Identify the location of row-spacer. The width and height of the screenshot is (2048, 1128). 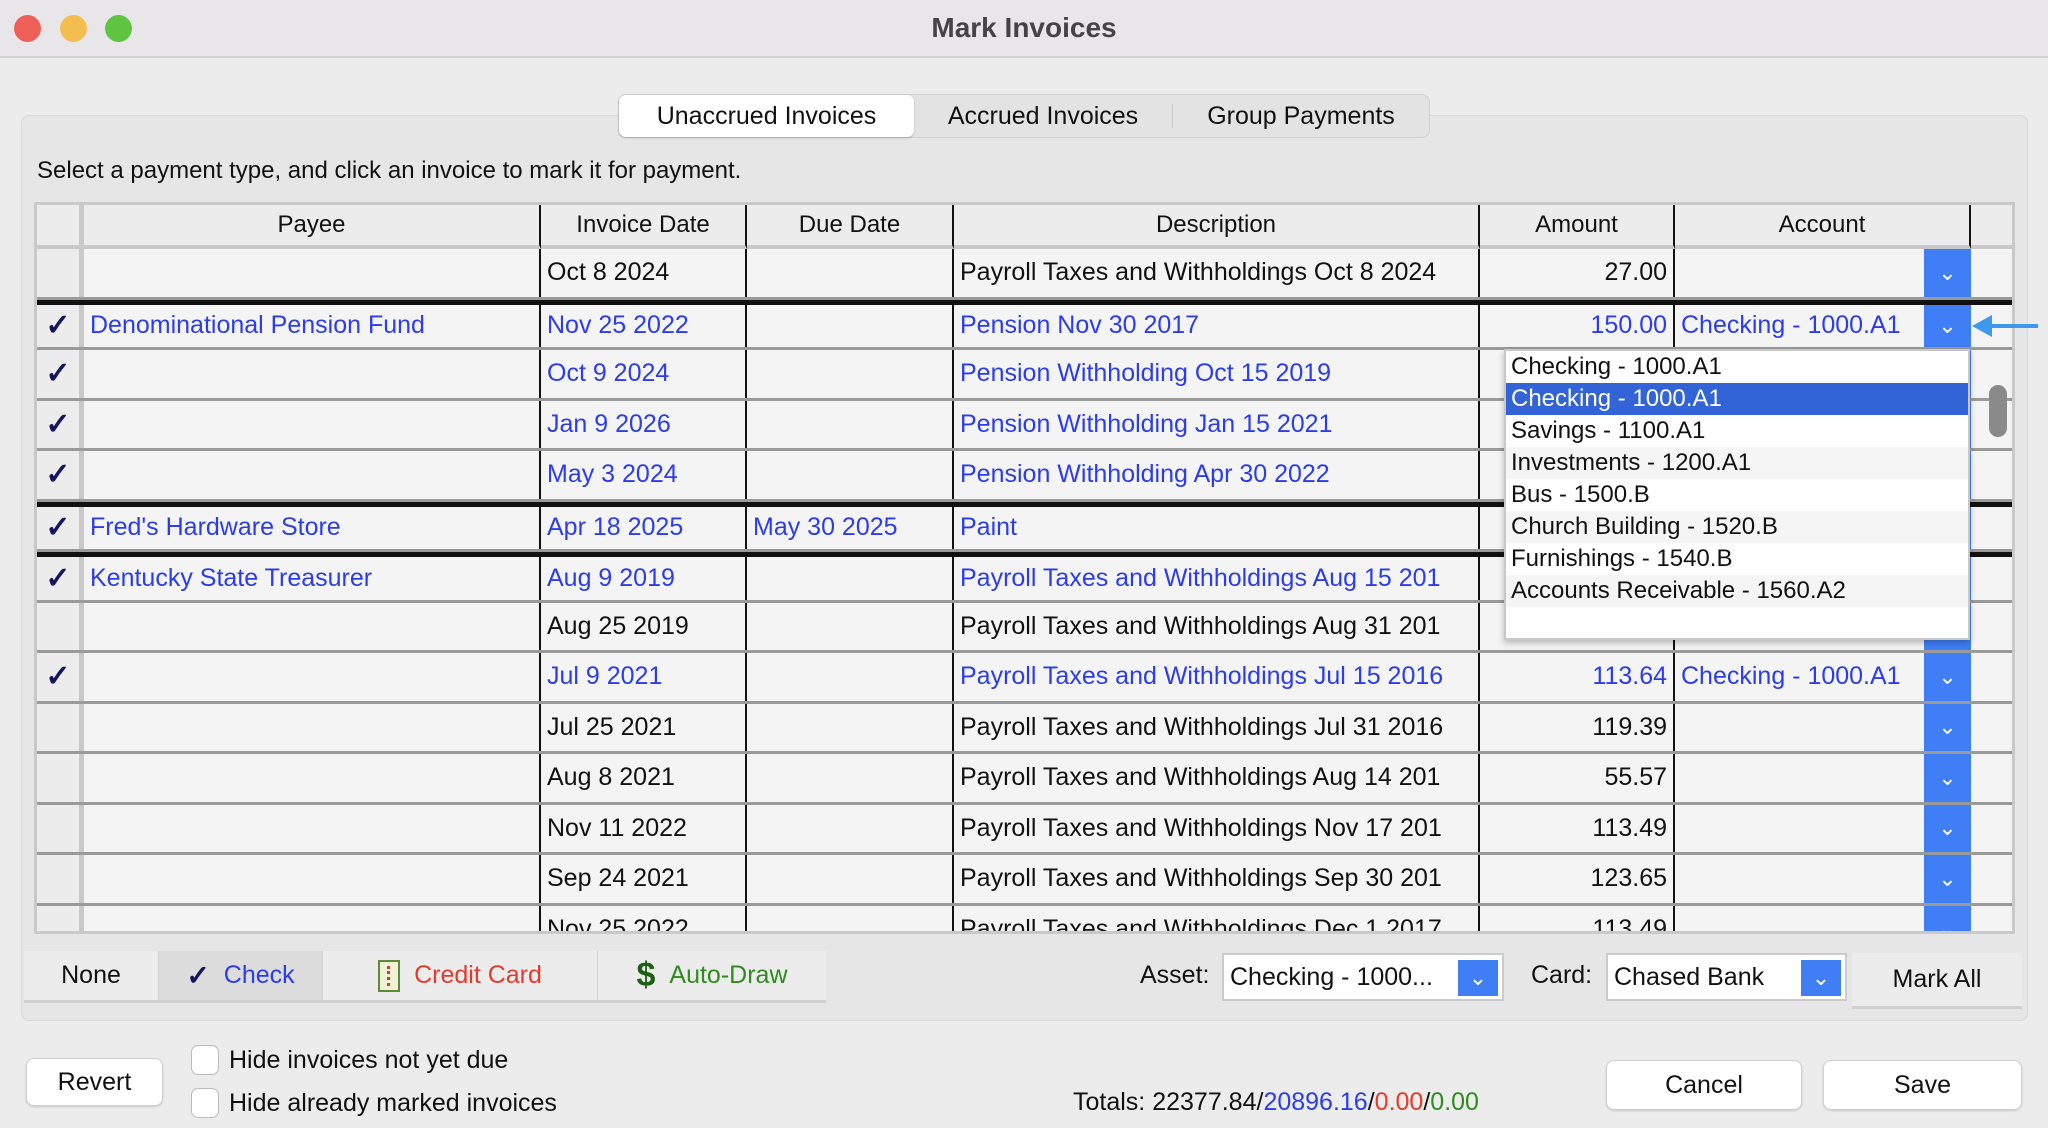
(1991, 778).